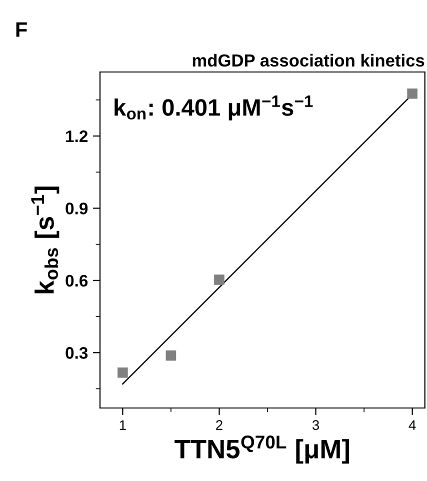 The image size is (427, 481). I want to click on x-tick-label: 3, so click(316, 425).